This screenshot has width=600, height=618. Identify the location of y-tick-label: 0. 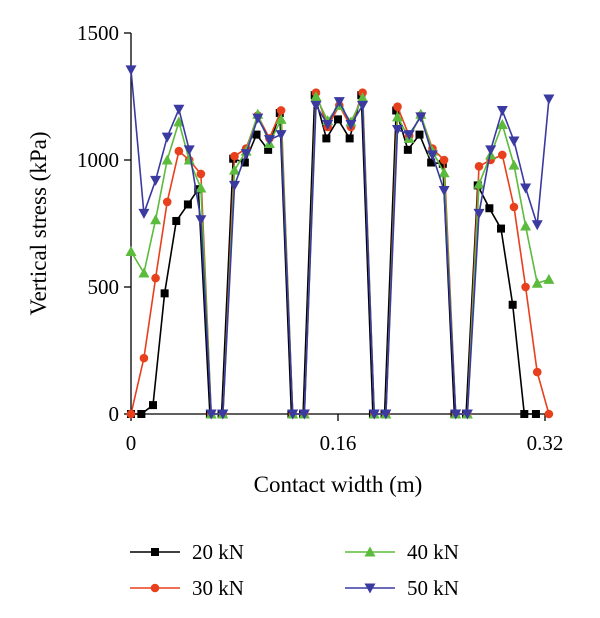
(114, 414).